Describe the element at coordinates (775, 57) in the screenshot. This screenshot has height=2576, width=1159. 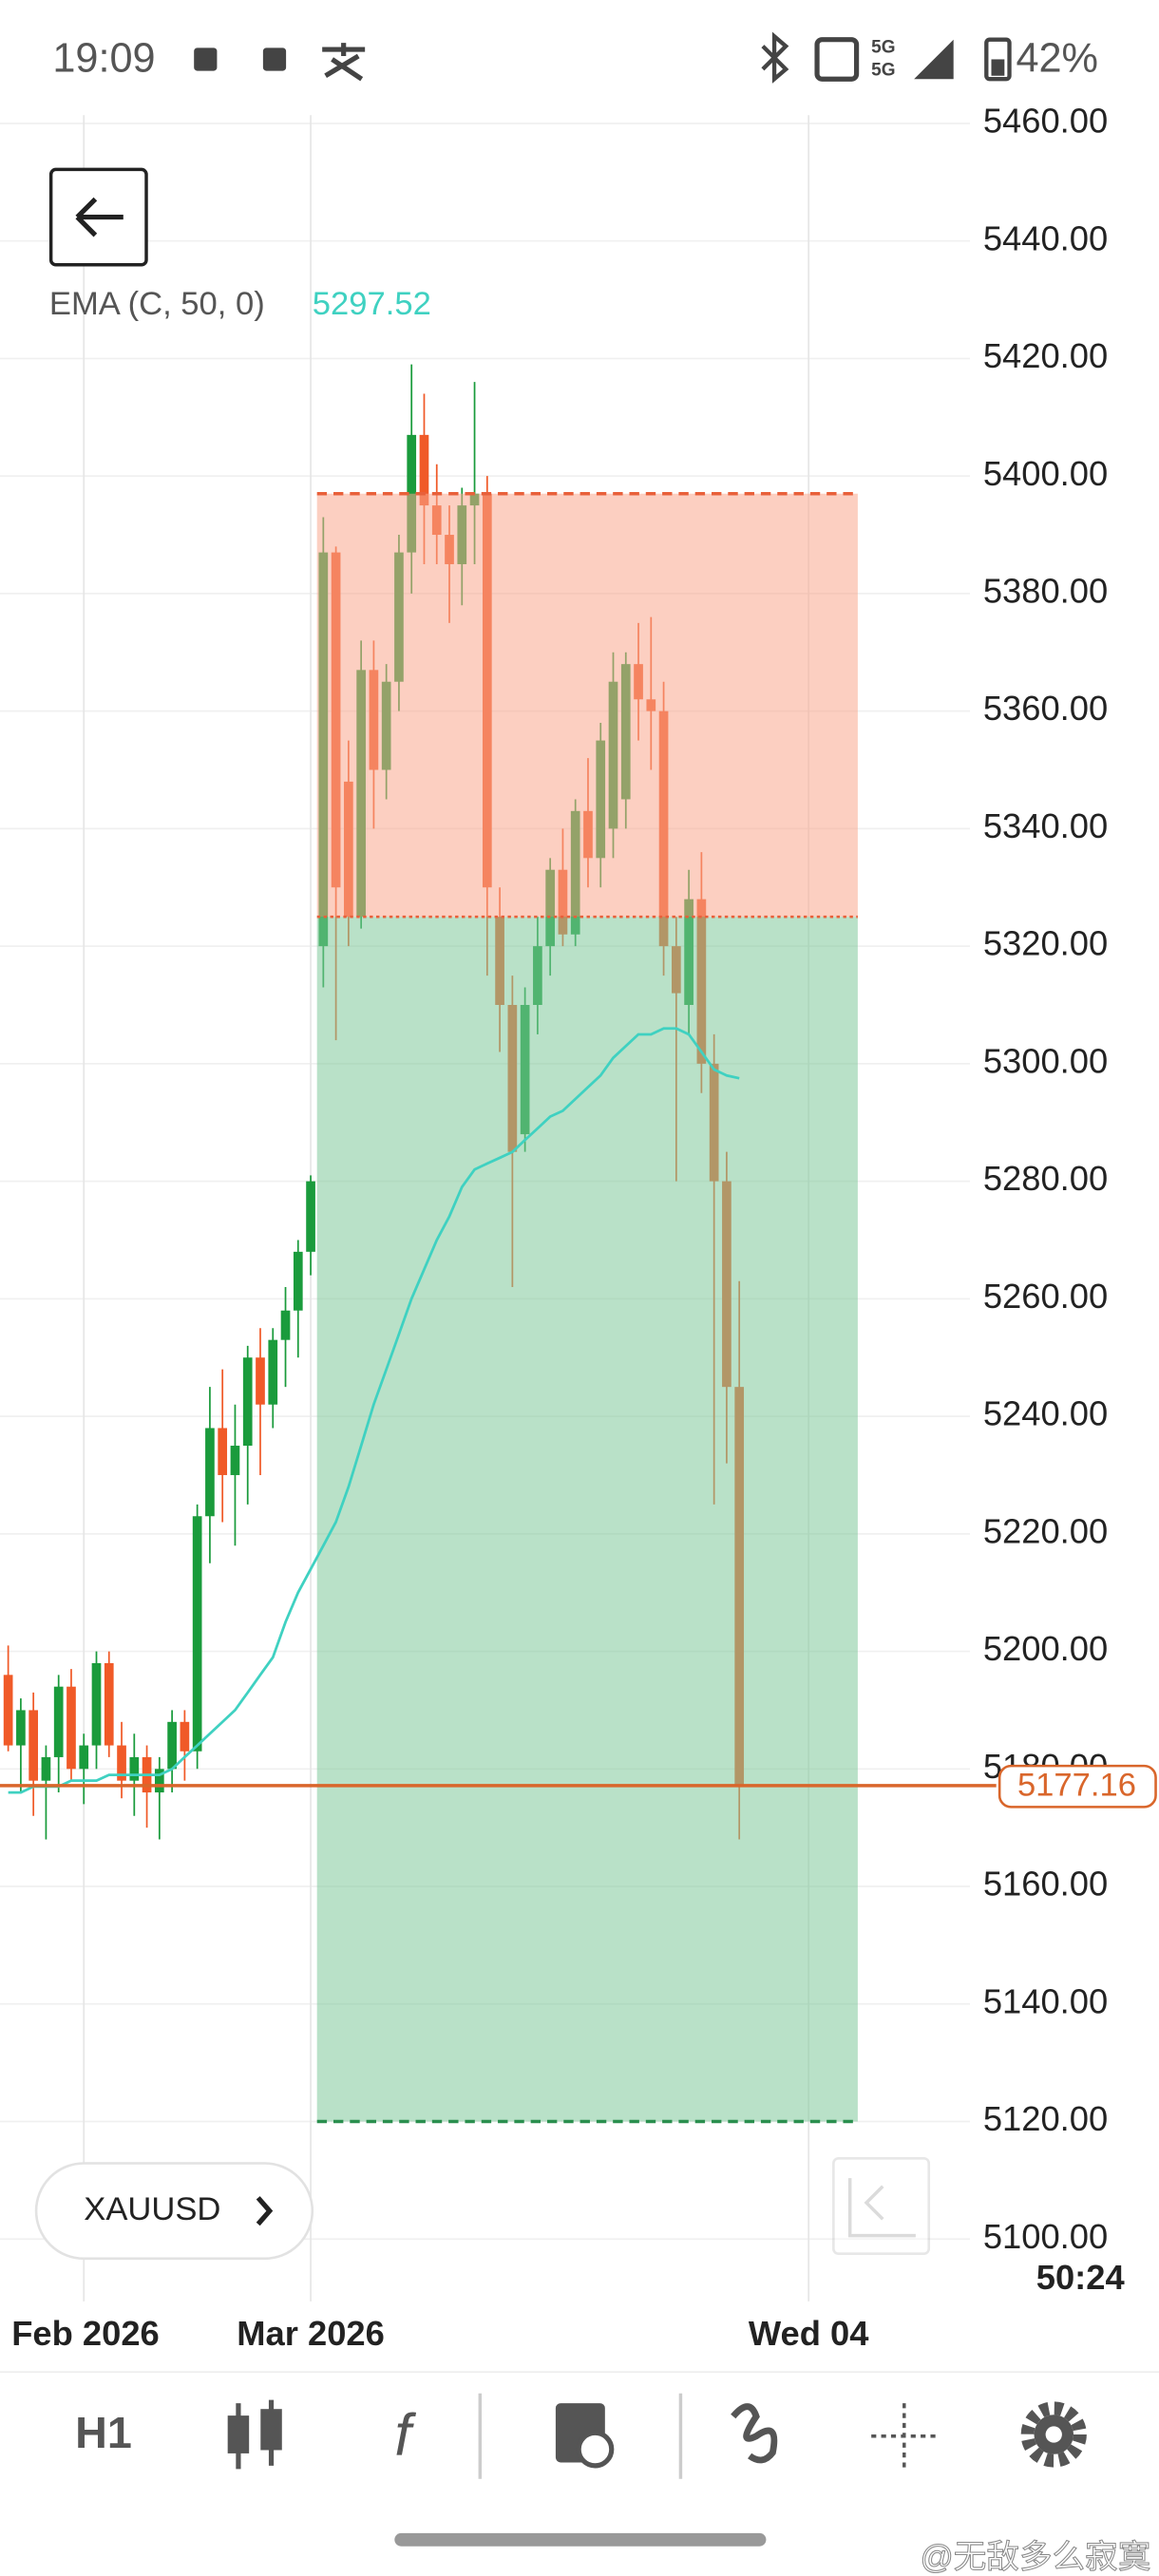
I see `bluetooth-icon` at that location.